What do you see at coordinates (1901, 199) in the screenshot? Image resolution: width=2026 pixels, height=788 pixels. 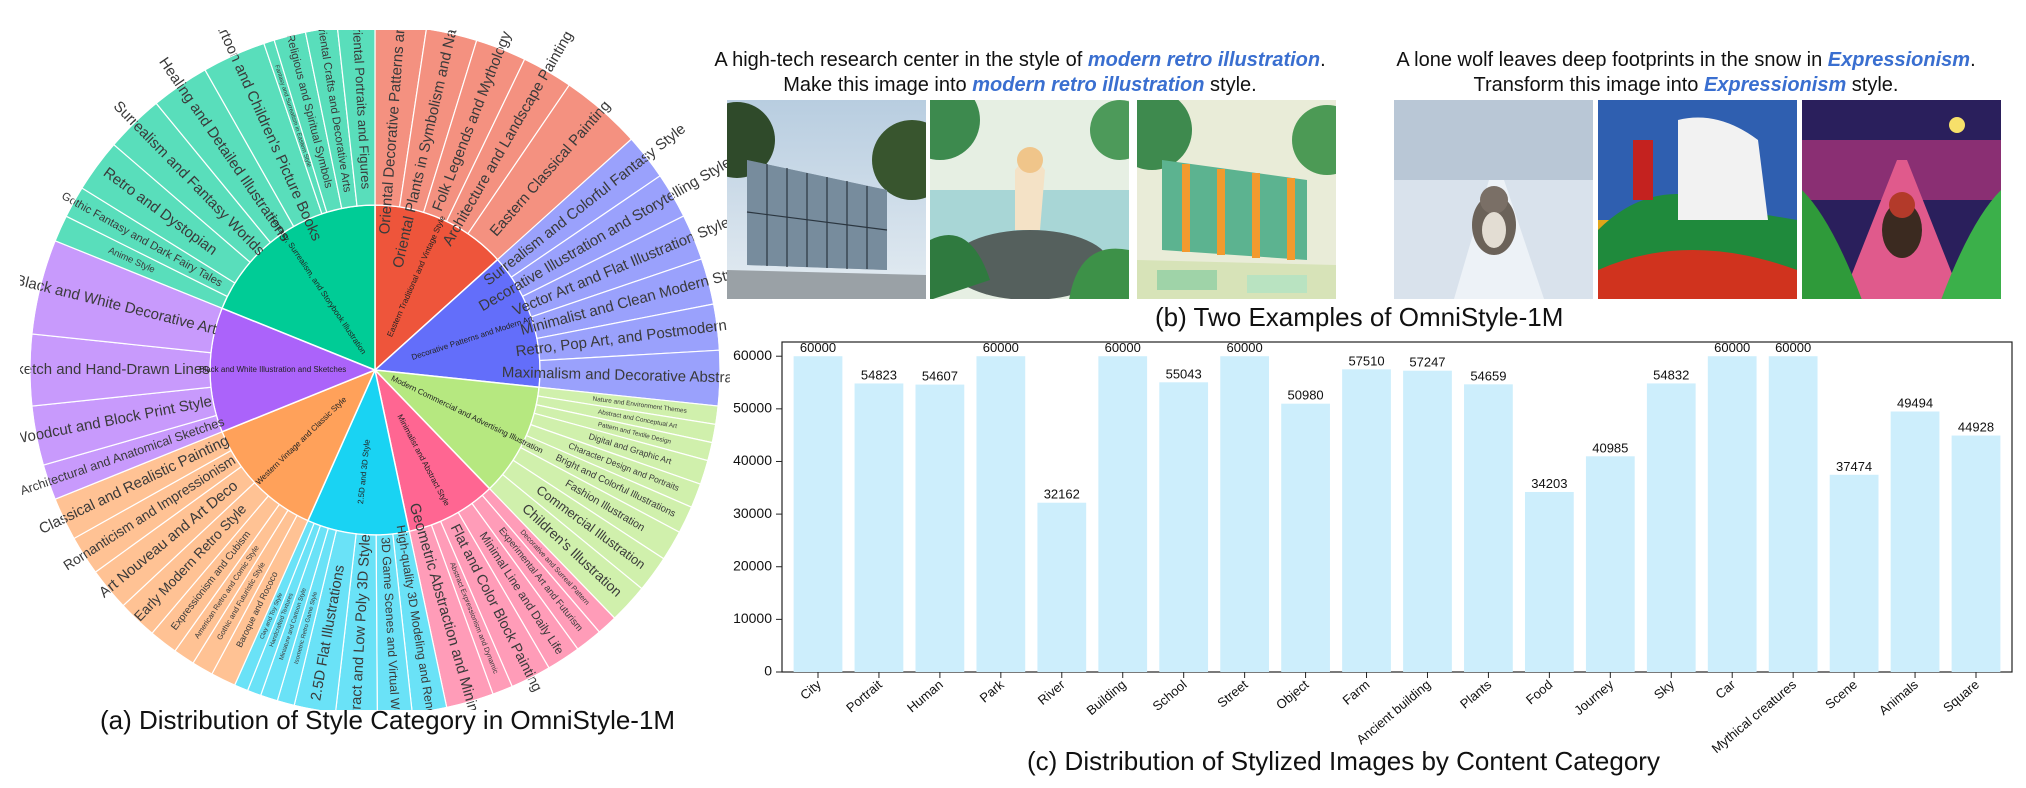 I see `stylized-wolf` at bounding box center [1901, 199].